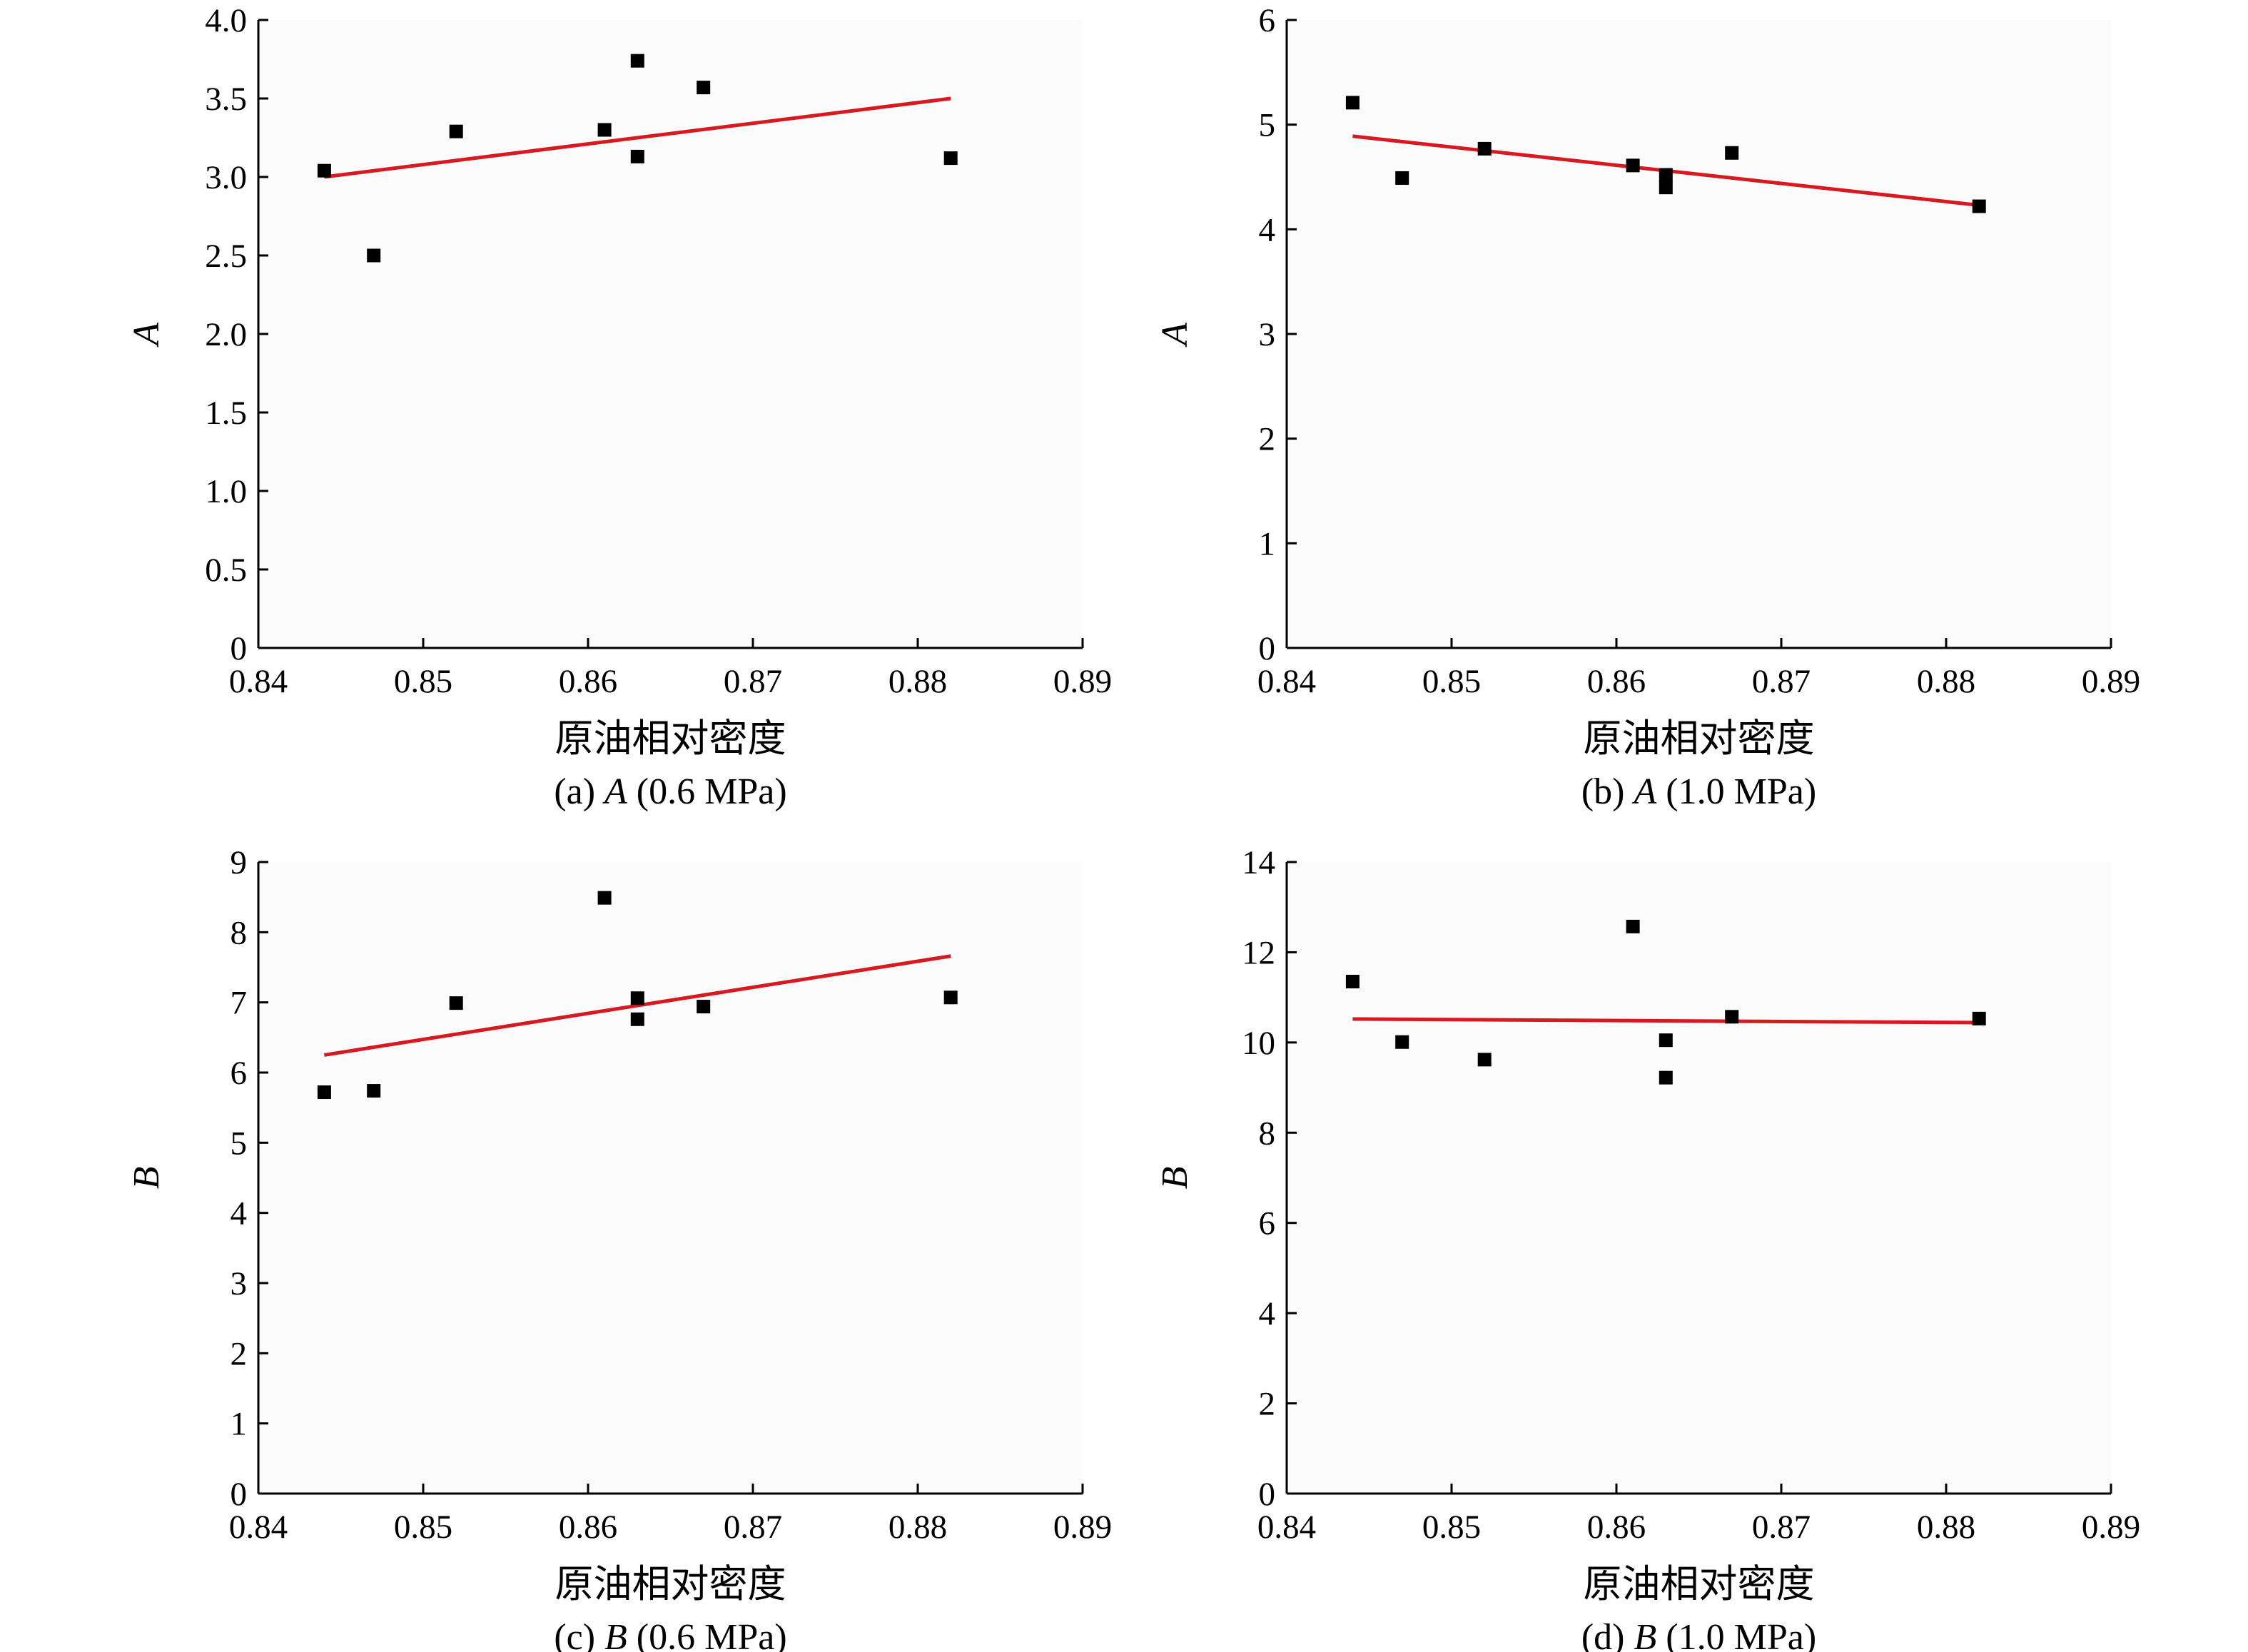  What do you see at coordinates (579, 791) in the screenshot?
I see `caption-prefix: (a)` at bounding box center [579, 791].